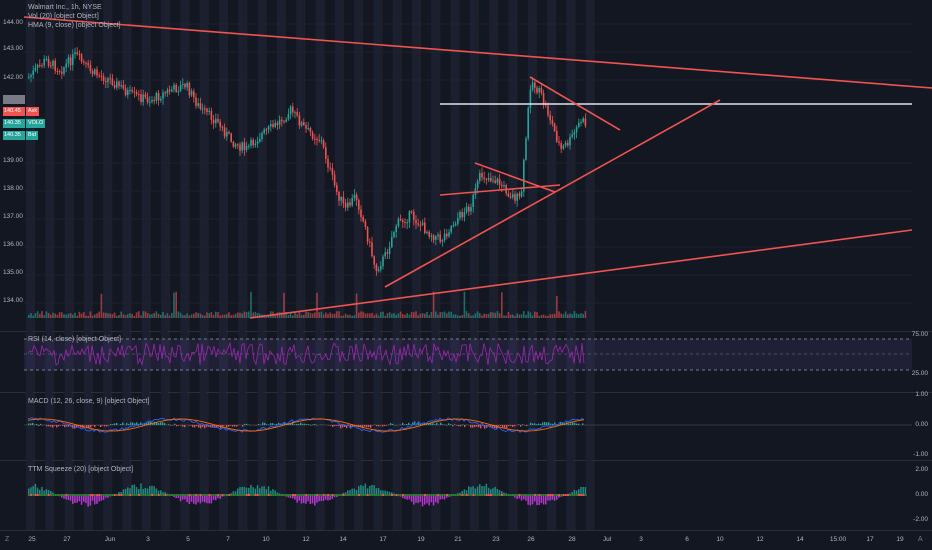  Describe the element at coordinates (89, 401) in the screenshot. I see `macd-legend: MACD (12, 26, close, 9) [object Object]` at that location.